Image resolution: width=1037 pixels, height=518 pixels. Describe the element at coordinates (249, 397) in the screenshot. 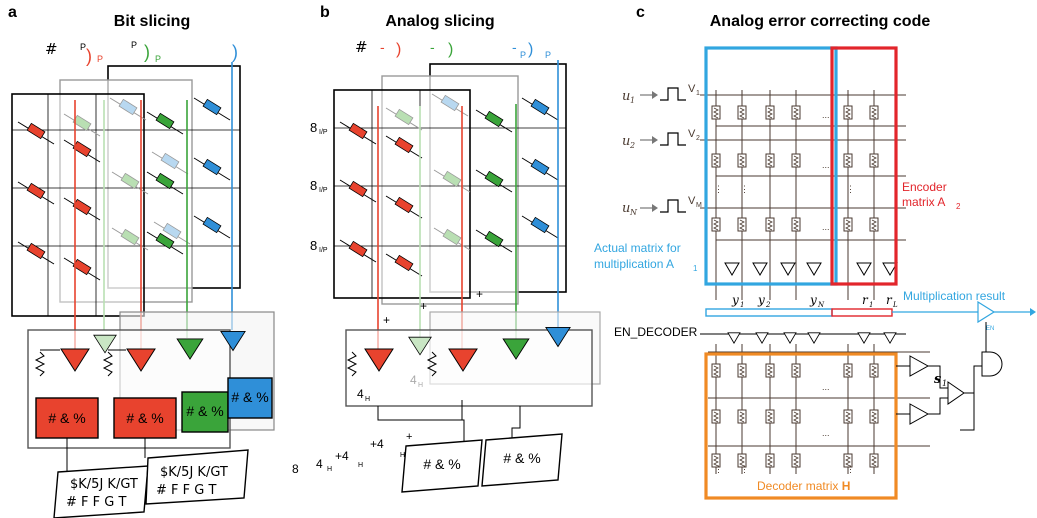

I see `adc-a-4-label: # & %` at that location.